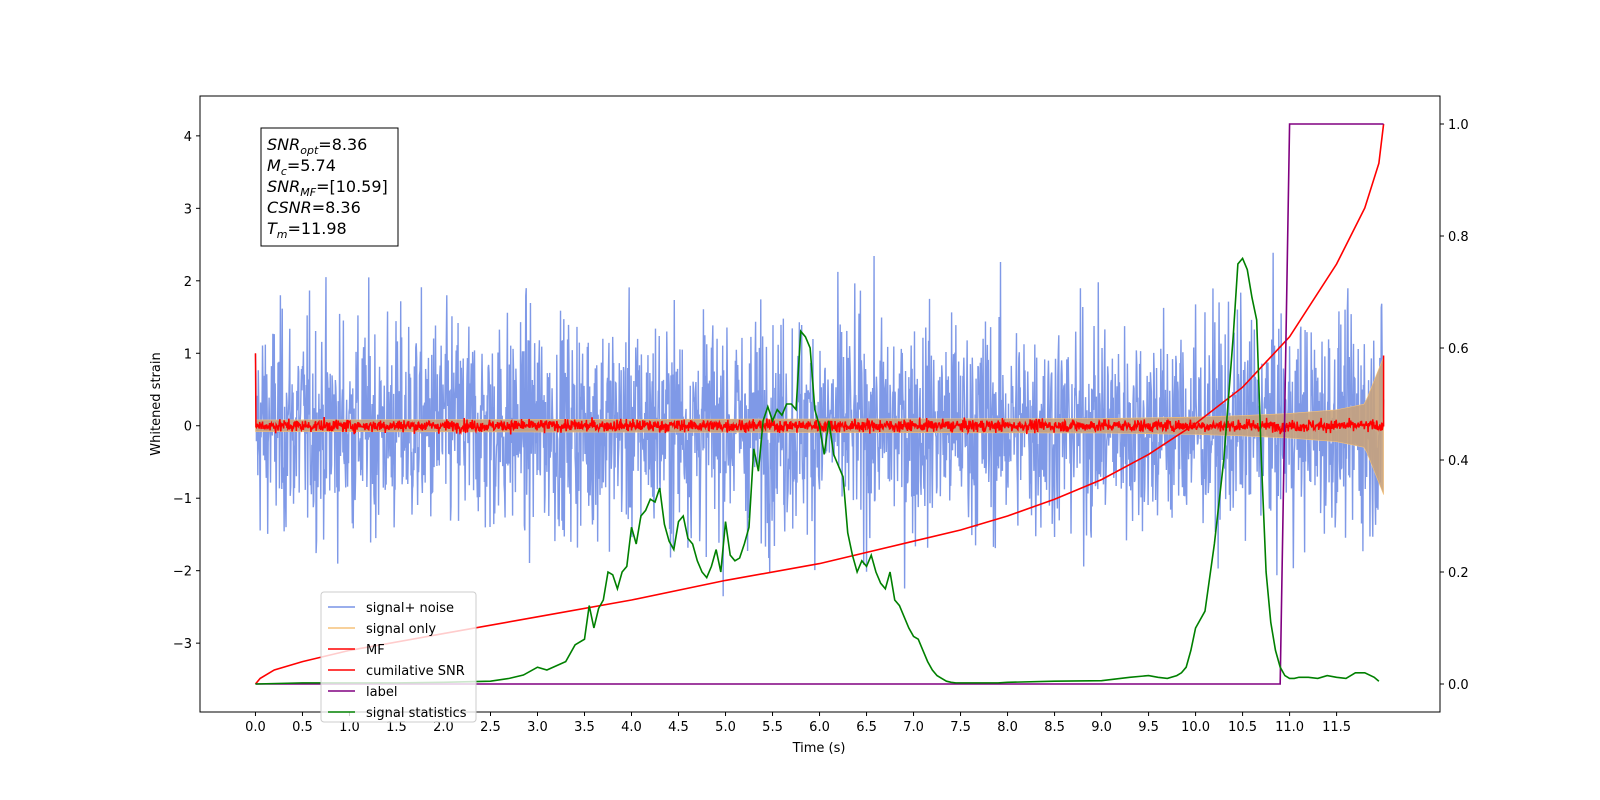 This screenshot has height=800, width=1600. I want to click on y2-tick-label: 0.4, so click(1458, 461).